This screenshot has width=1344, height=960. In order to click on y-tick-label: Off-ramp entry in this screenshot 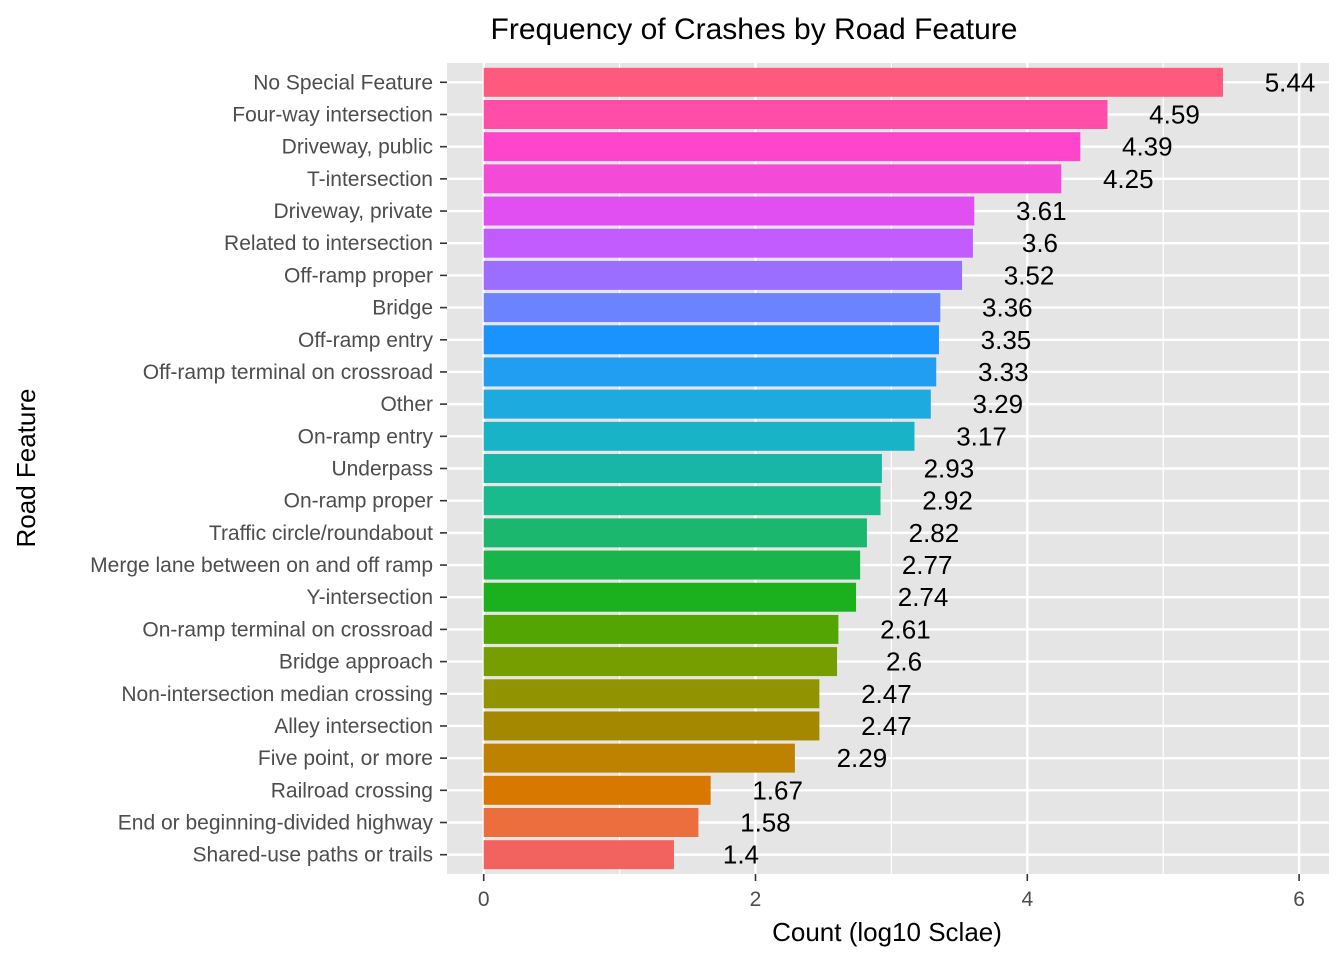, I will do `click(365, 340)`.